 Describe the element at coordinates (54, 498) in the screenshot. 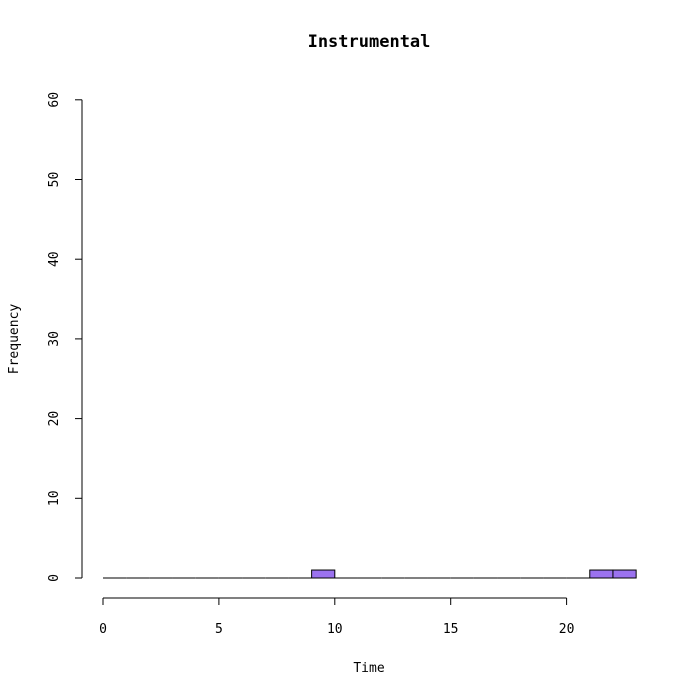

I see `y-tick-label: 10` at that location.